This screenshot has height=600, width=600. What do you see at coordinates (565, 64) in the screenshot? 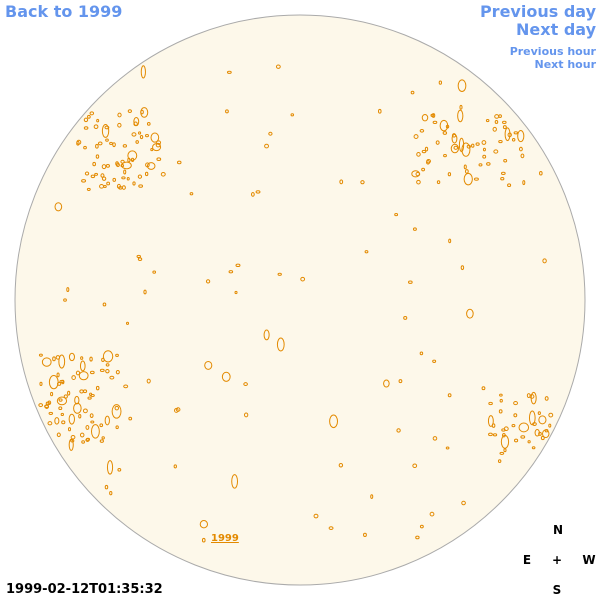
I see `next-hour-link: Next hour` at bounding box center [565, 64].